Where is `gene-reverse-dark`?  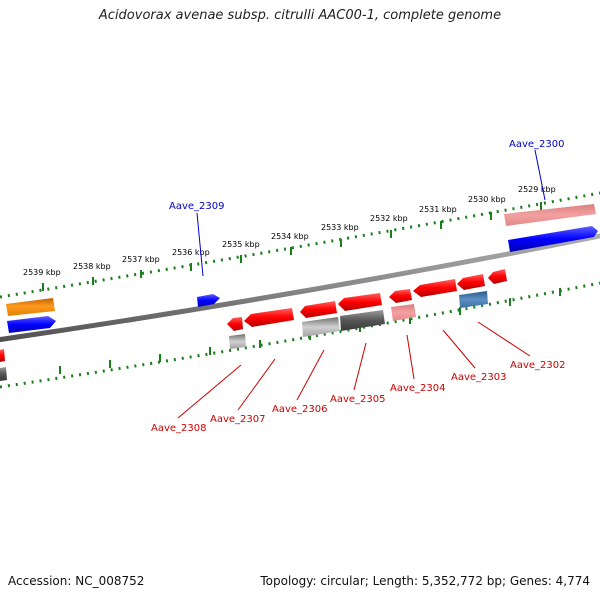
gene-reverse-dark is located at coordinates (362, 320).